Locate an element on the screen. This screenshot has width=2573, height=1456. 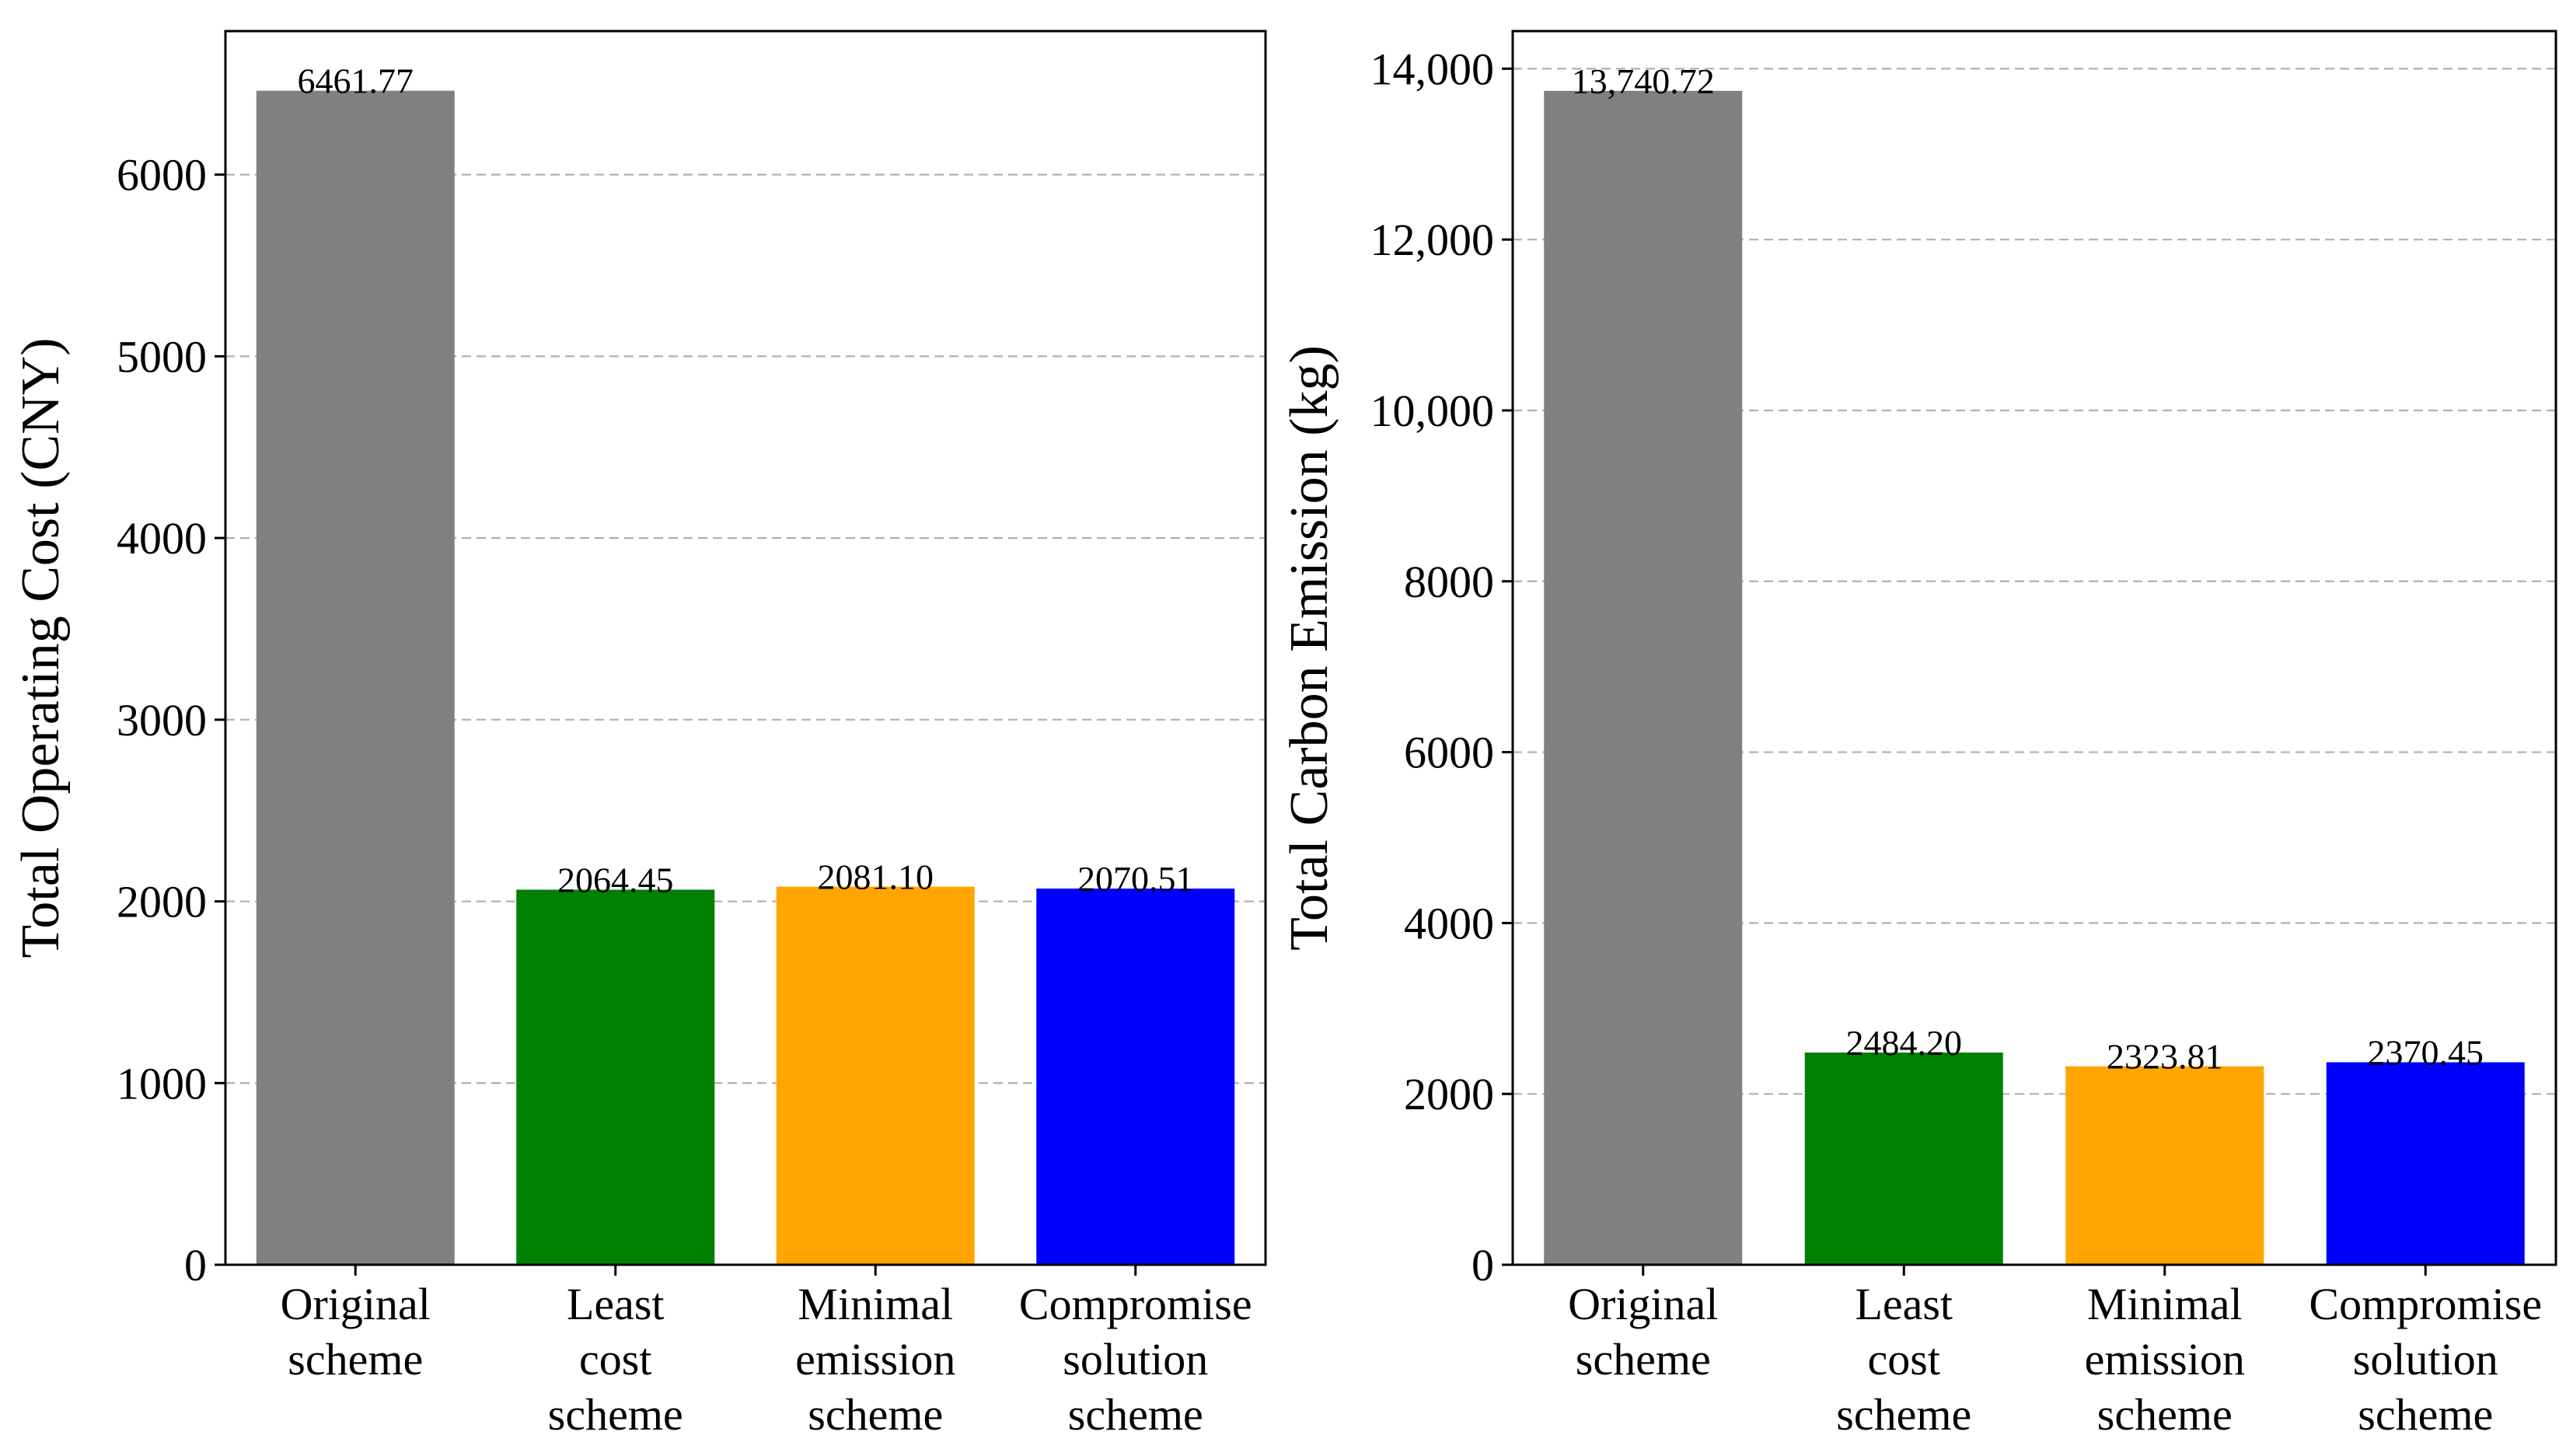
y-tick-label: 10,000 is located at coordinates (1432, 411).